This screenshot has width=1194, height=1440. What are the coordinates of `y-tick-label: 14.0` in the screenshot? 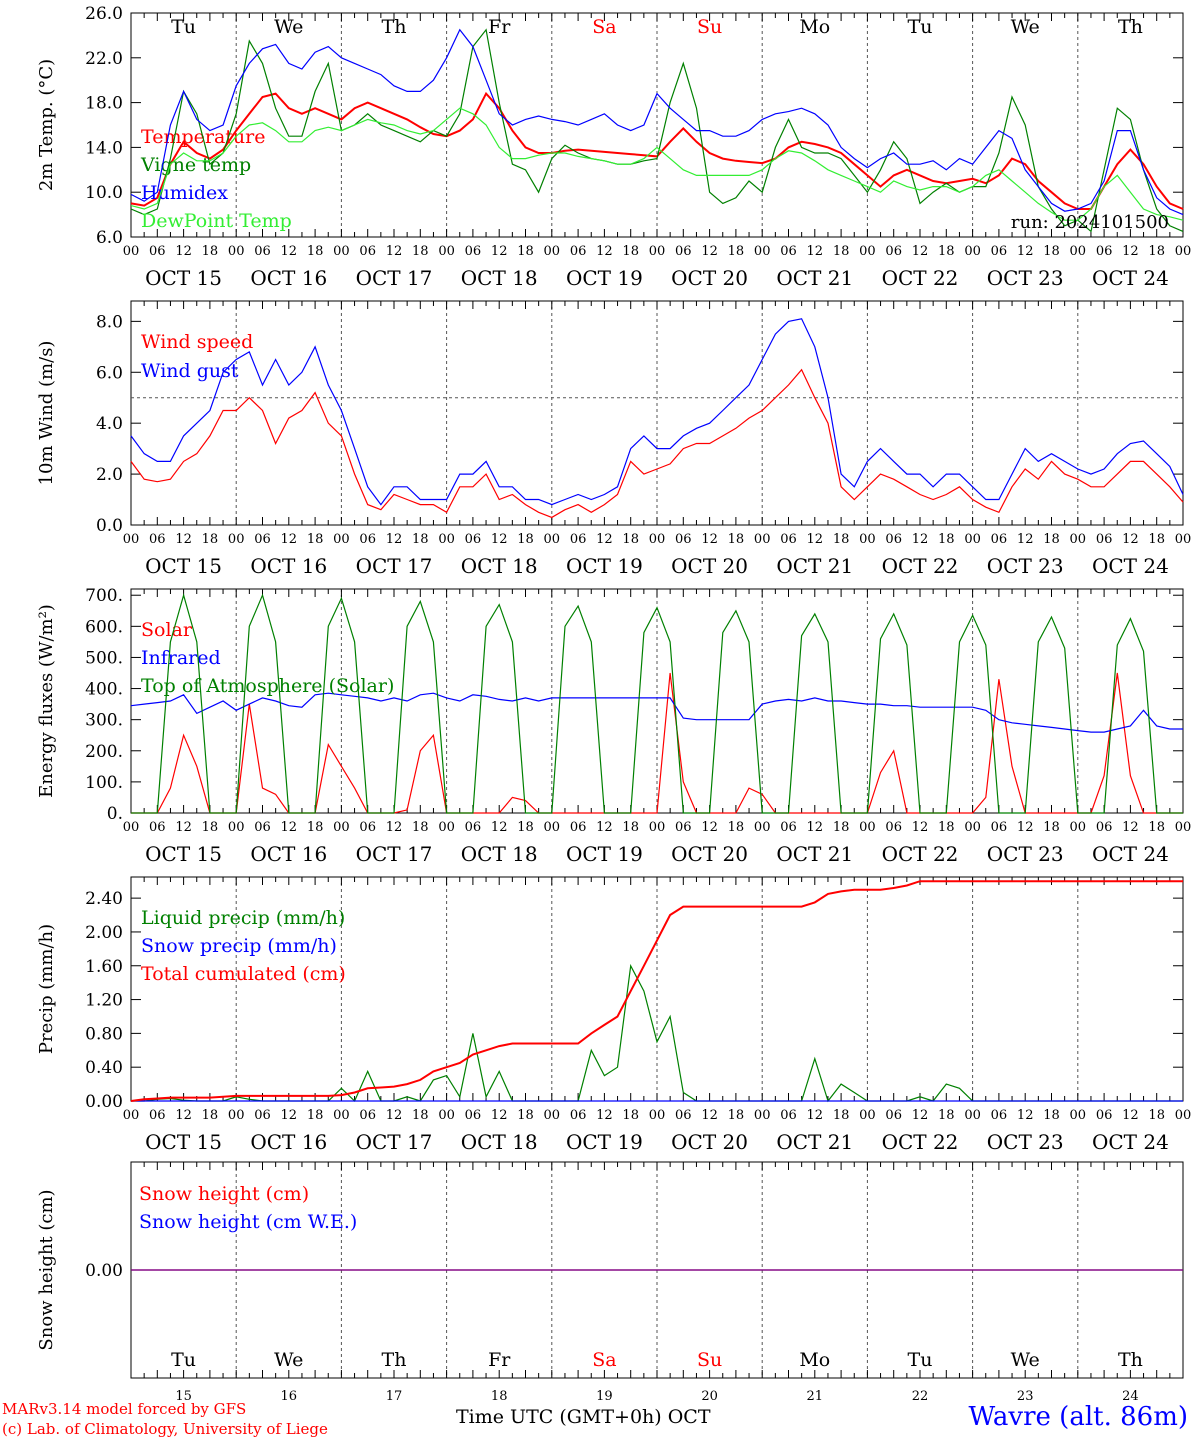 It's located at (104, 148).